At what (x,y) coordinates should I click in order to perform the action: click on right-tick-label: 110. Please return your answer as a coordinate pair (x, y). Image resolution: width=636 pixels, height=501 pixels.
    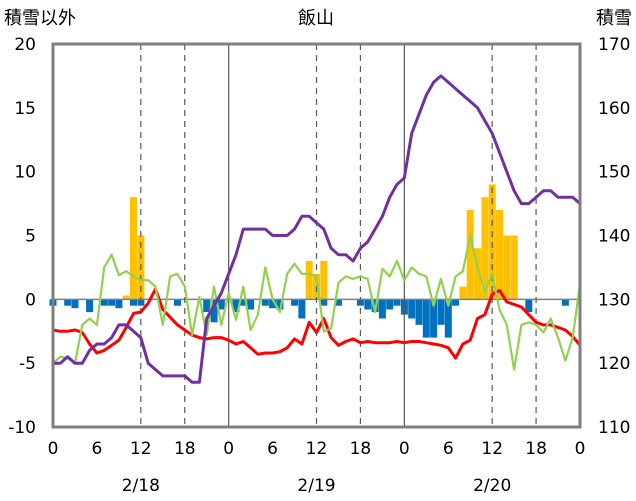
    Looking at the image, I should click on (614, 428).